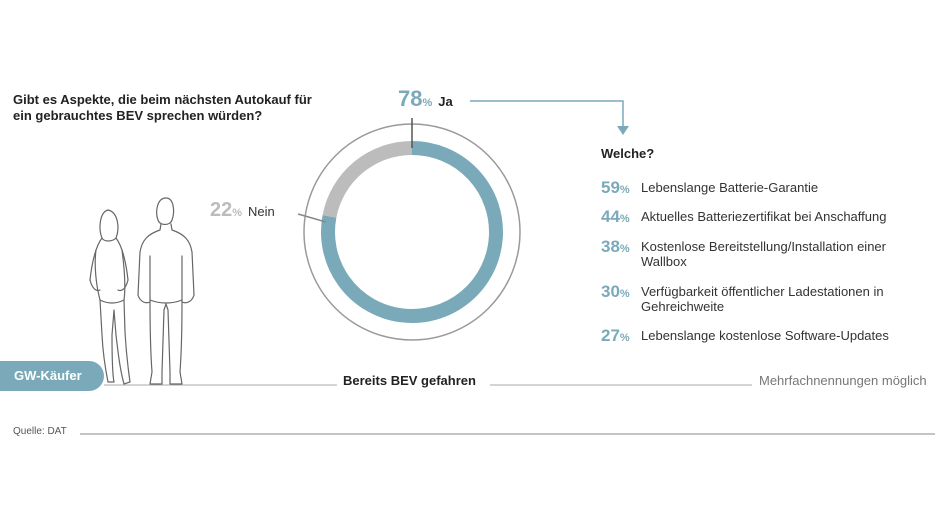 The height and width of the screenshot is (532, 945). Describe the element at coordinates (843, 380) in the screenshot. I see `mehrfachnennungen-note: Mehrfachnennungen möglich` at that location.